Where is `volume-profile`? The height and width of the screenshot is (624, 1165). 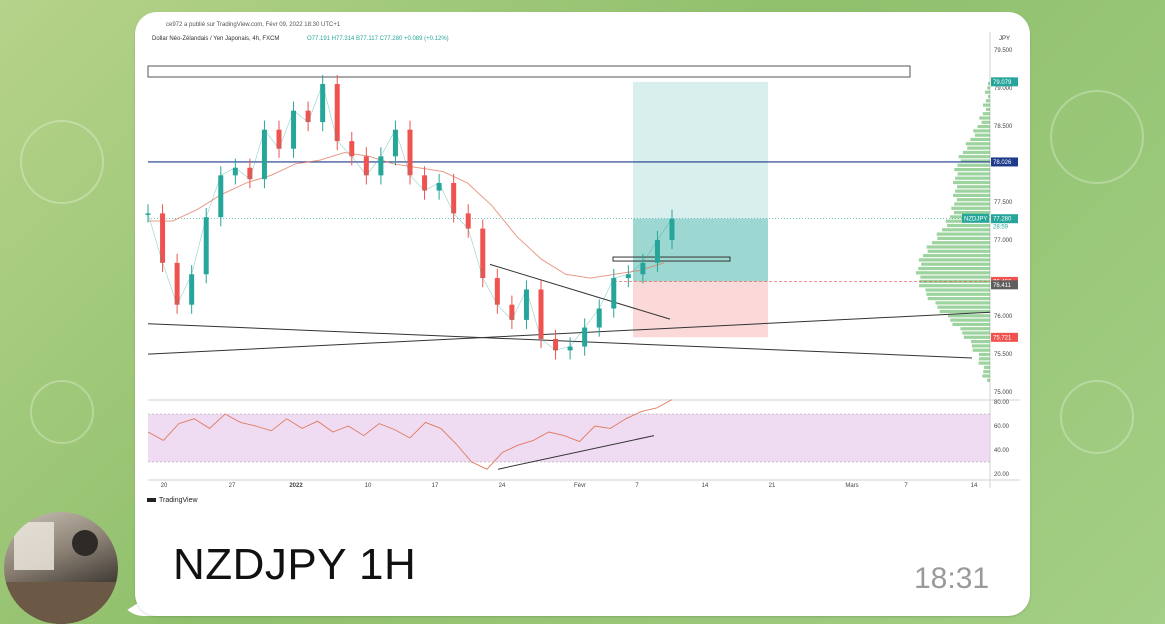
volume-profile is located at coordinates (952, 232).